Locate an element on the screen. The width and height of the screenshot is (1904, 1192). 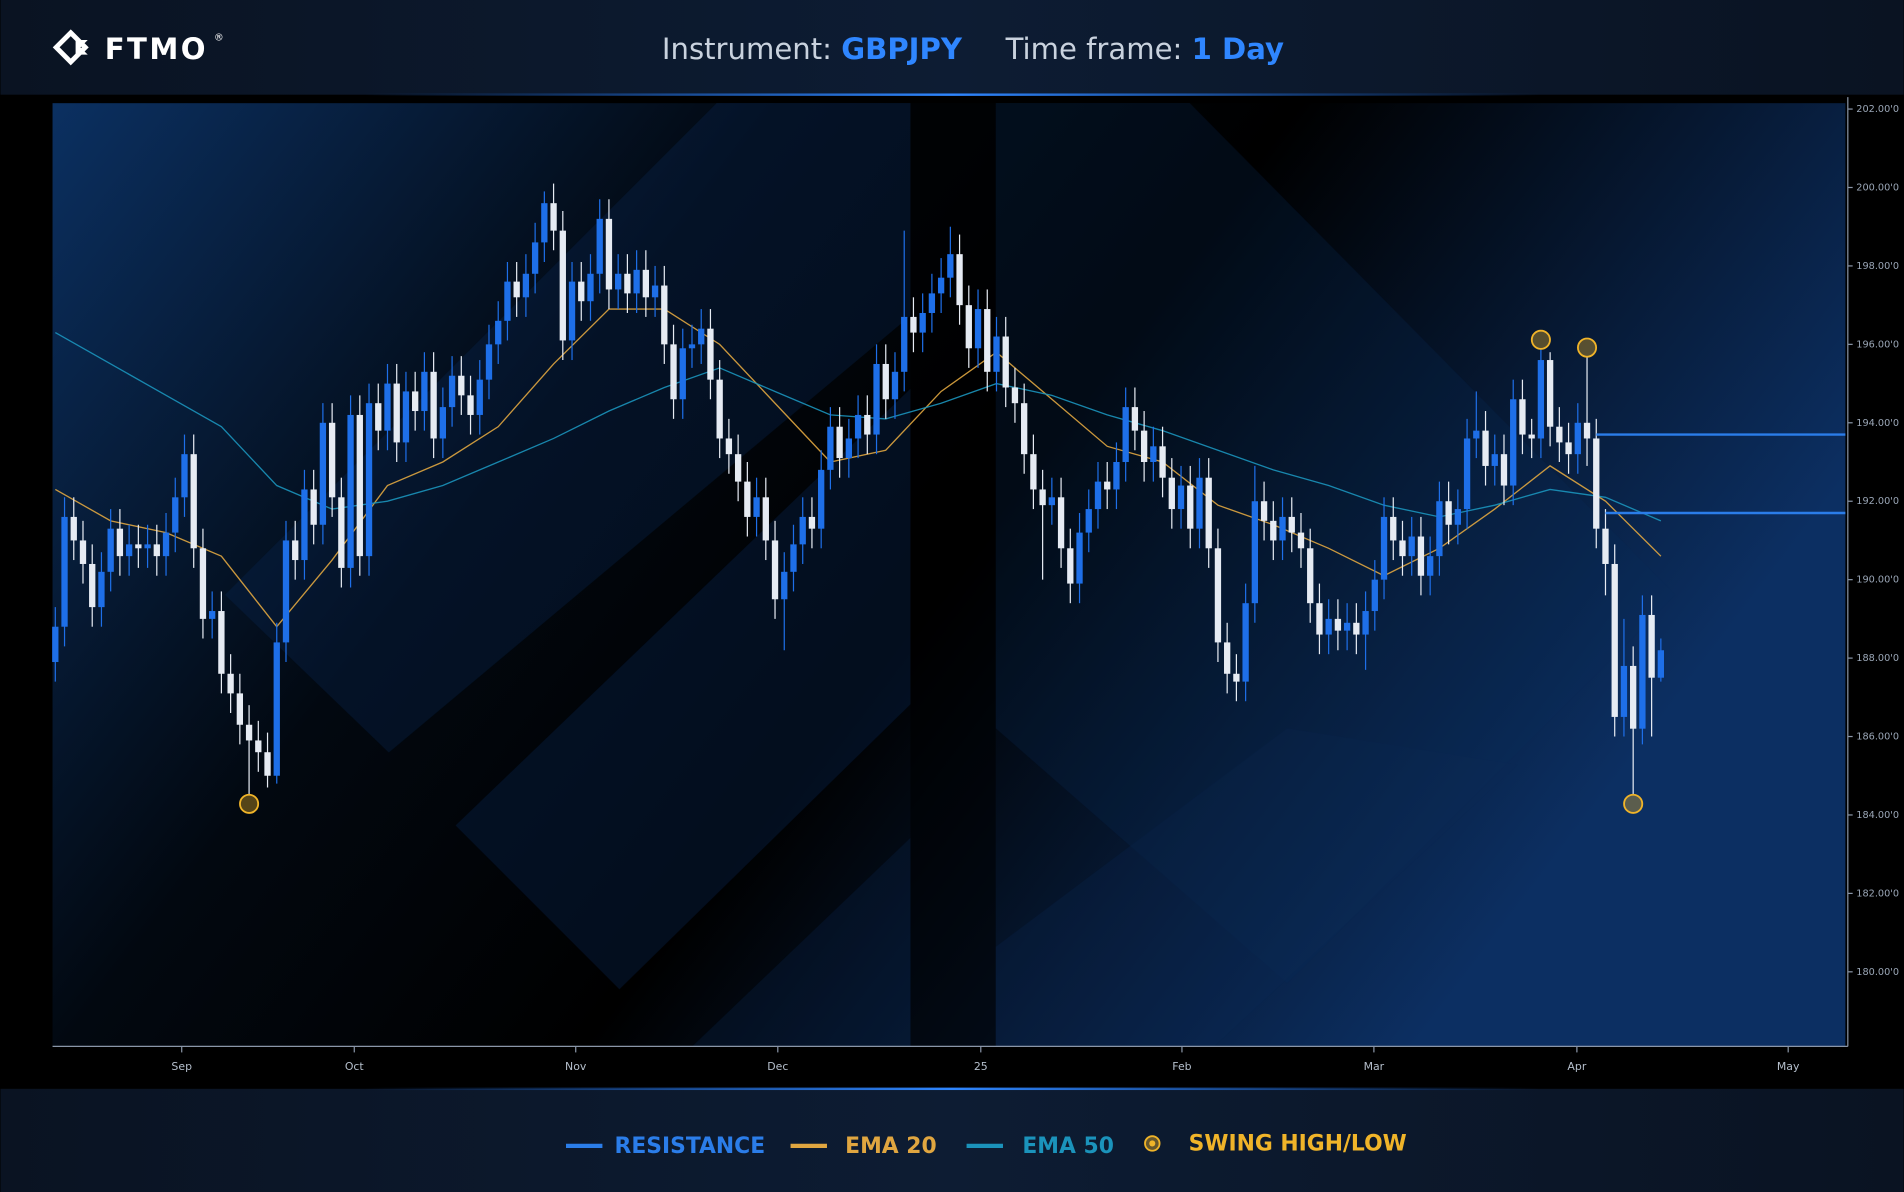
y-tick-label: 200.00'0 is located at coordinates (1877, 187).